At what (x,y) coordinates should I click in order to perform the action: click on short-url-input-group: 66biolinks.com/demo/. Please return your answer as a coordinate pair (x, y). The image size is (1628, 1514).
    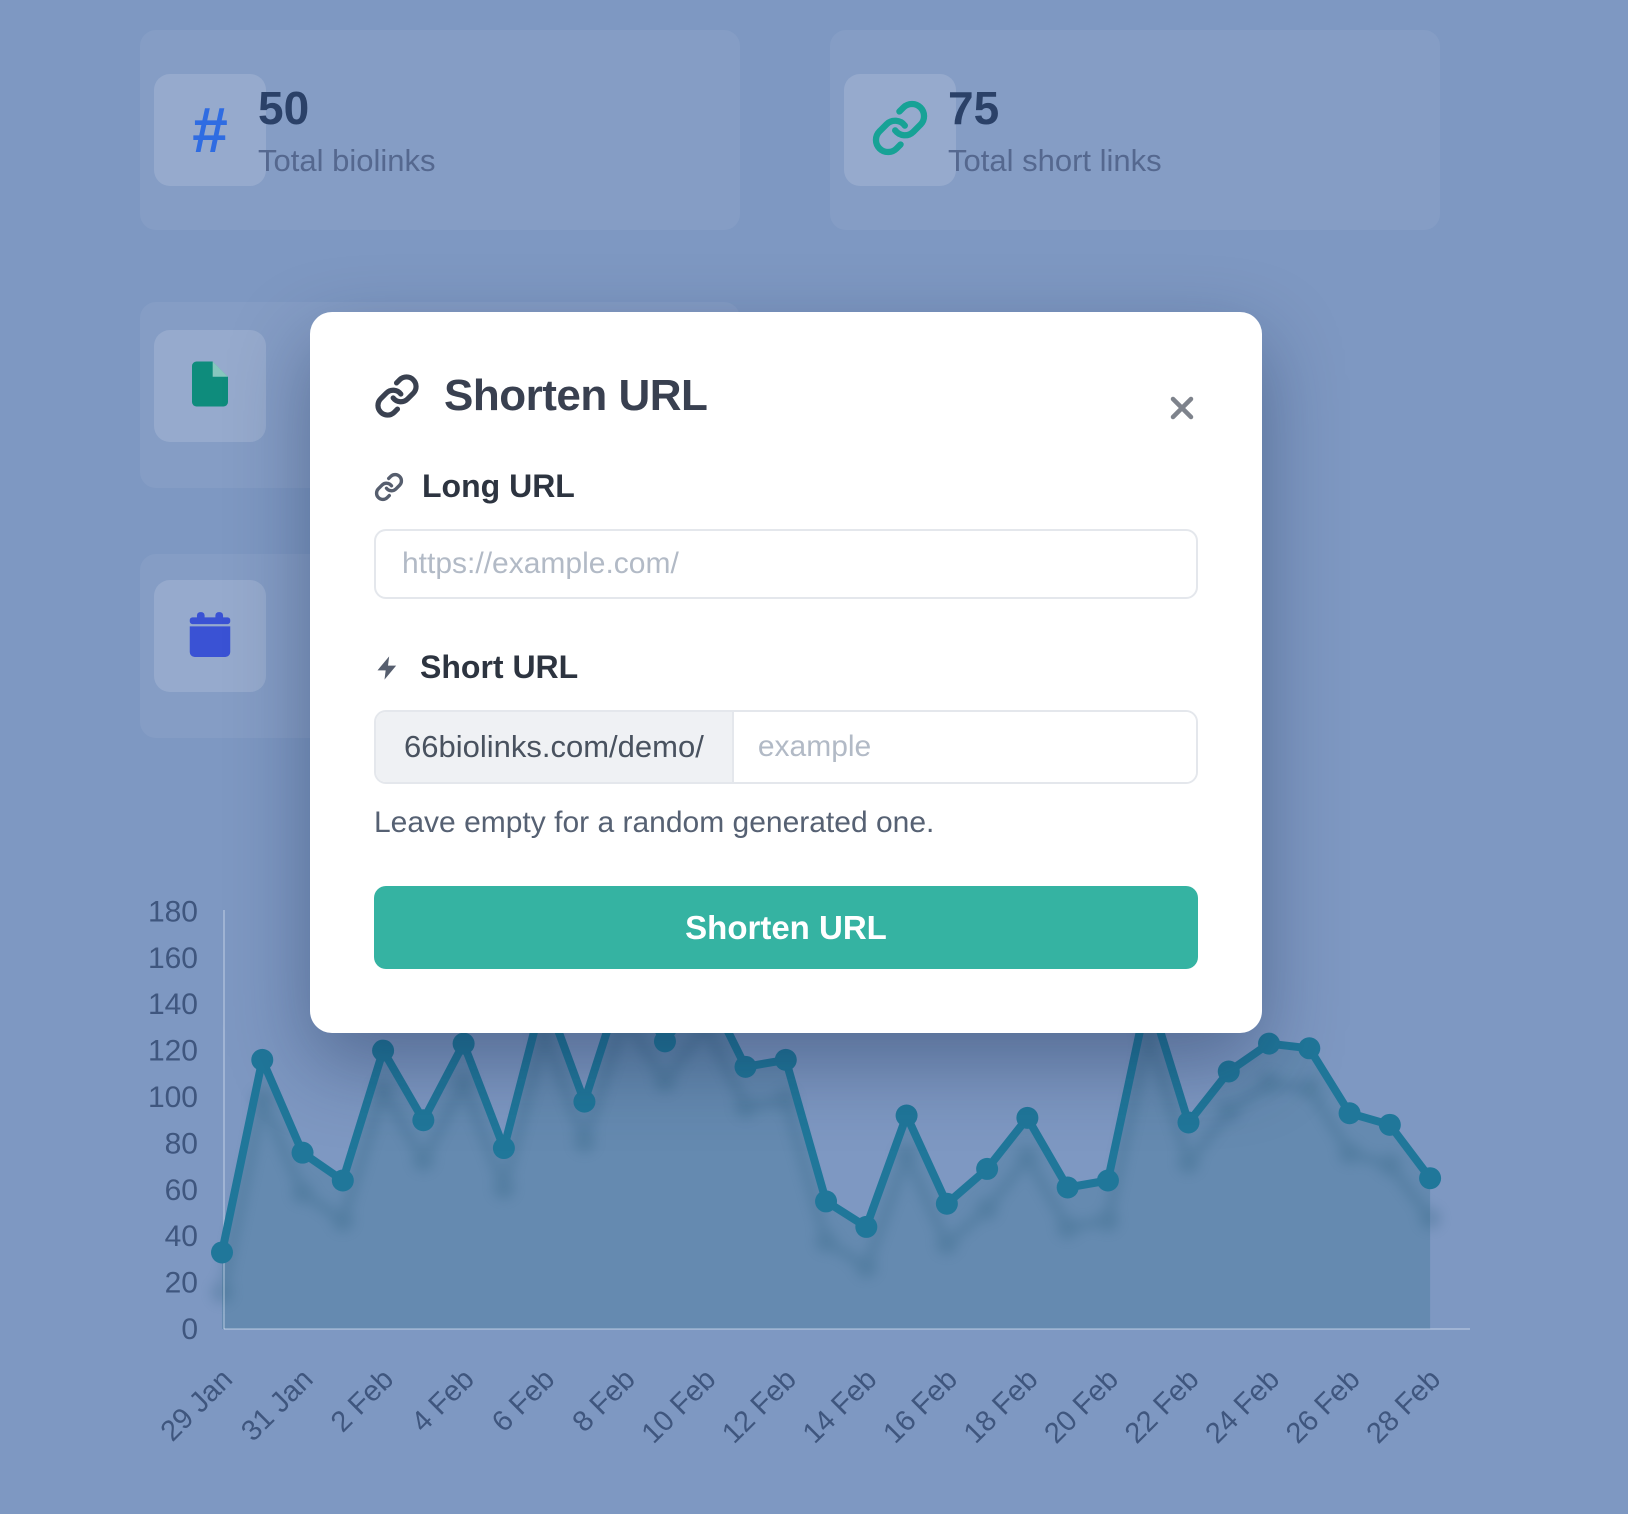
    Looking at the image, I should click on (786, 747).